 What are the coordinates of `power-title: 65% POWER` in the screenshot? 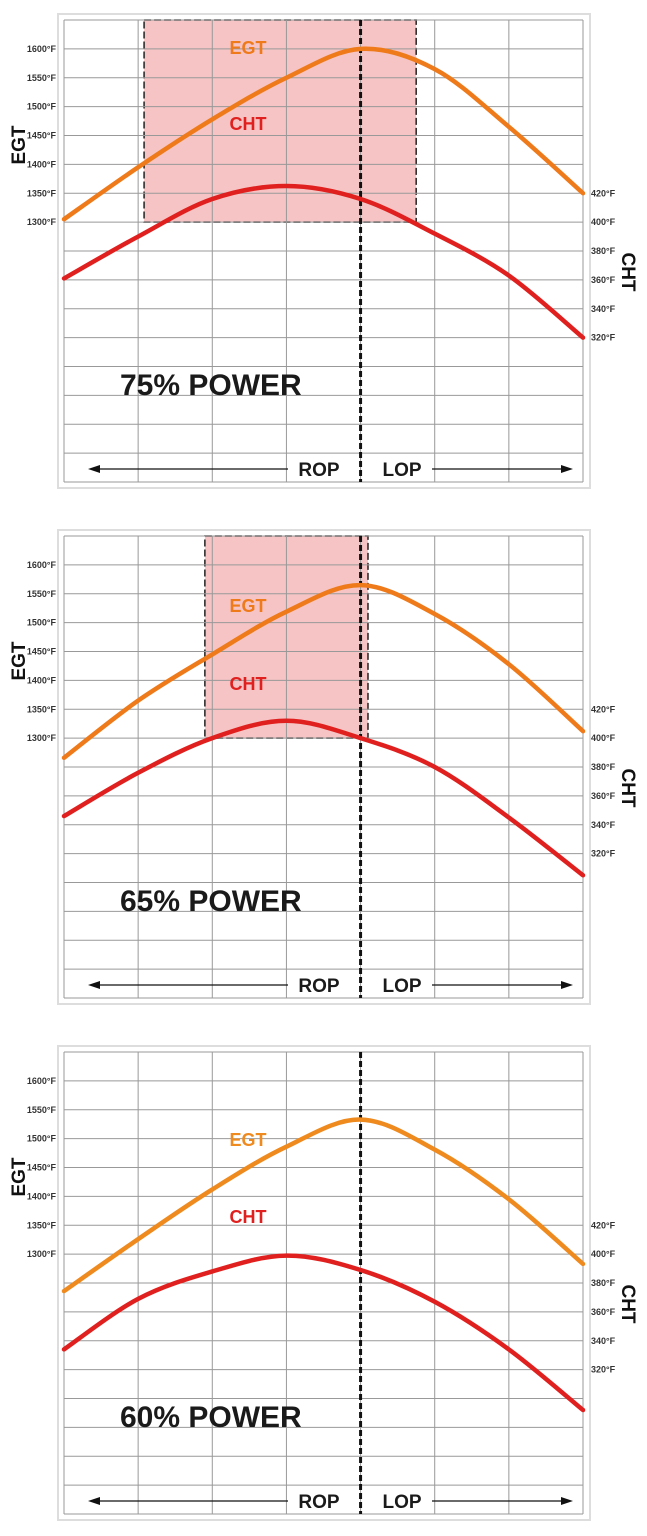 It's located at (211, 901).